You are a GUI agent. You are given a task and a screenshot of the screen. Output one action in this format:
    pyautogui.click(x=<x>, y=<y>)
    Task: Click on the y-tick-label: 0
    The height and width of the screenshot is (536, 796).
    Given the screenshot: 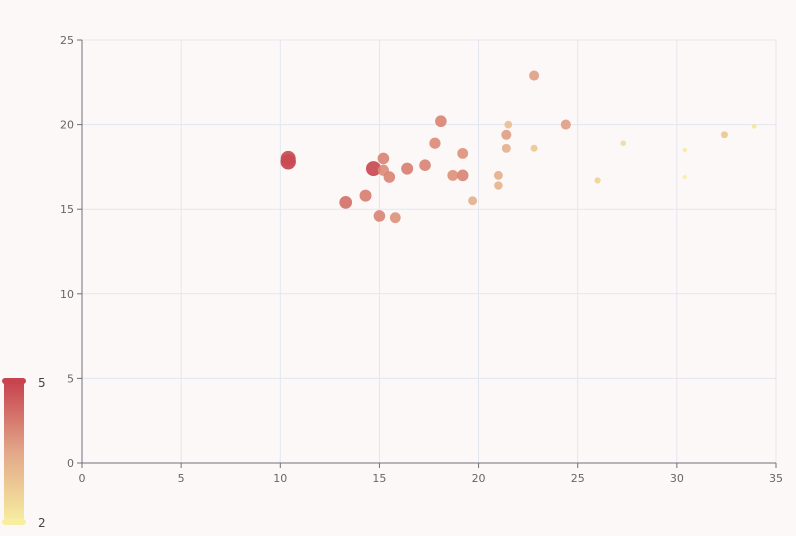 What is the action you would take?
    pyautogui.click(x=70, y=463)
    